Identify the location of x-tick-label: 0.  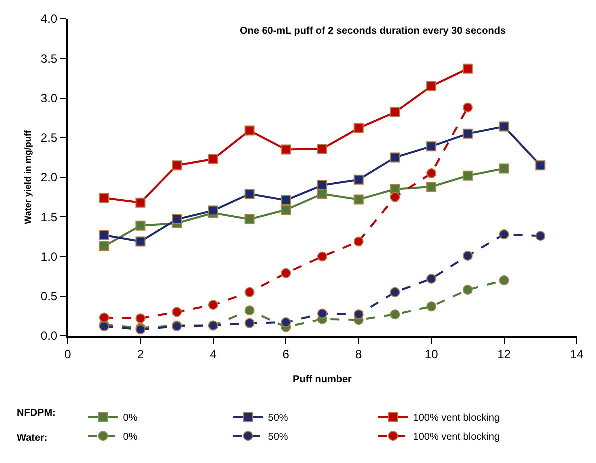
(68, 354).